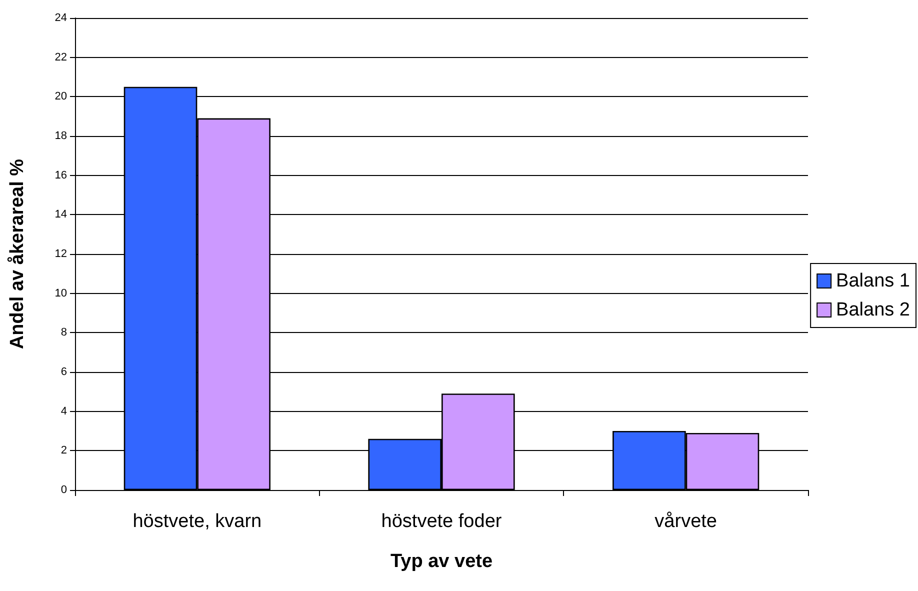  I want to click on y-tick-label: 10, so click(60, 293).